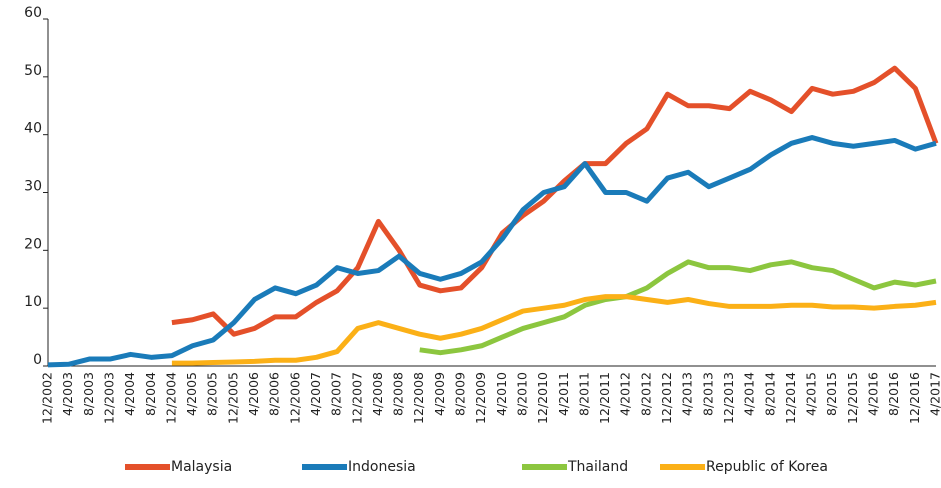 The image size is (941, 488). Describe the element at coordinates (315, 394) in the screenshot. I see `x-tick-label: 4/2007` at that location.